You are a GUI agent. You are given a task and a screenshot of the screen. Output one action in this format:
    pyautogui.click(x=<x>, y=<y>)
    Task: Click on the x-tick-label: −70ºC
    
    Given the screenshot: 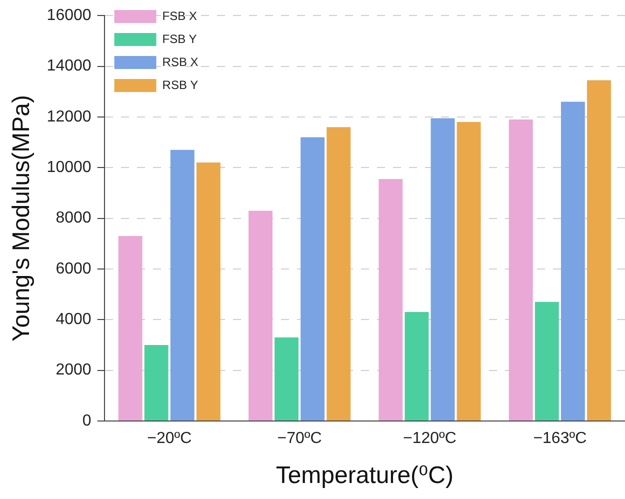 What is the action you would take?
    pyautogui.click(x=299, y=439)
    